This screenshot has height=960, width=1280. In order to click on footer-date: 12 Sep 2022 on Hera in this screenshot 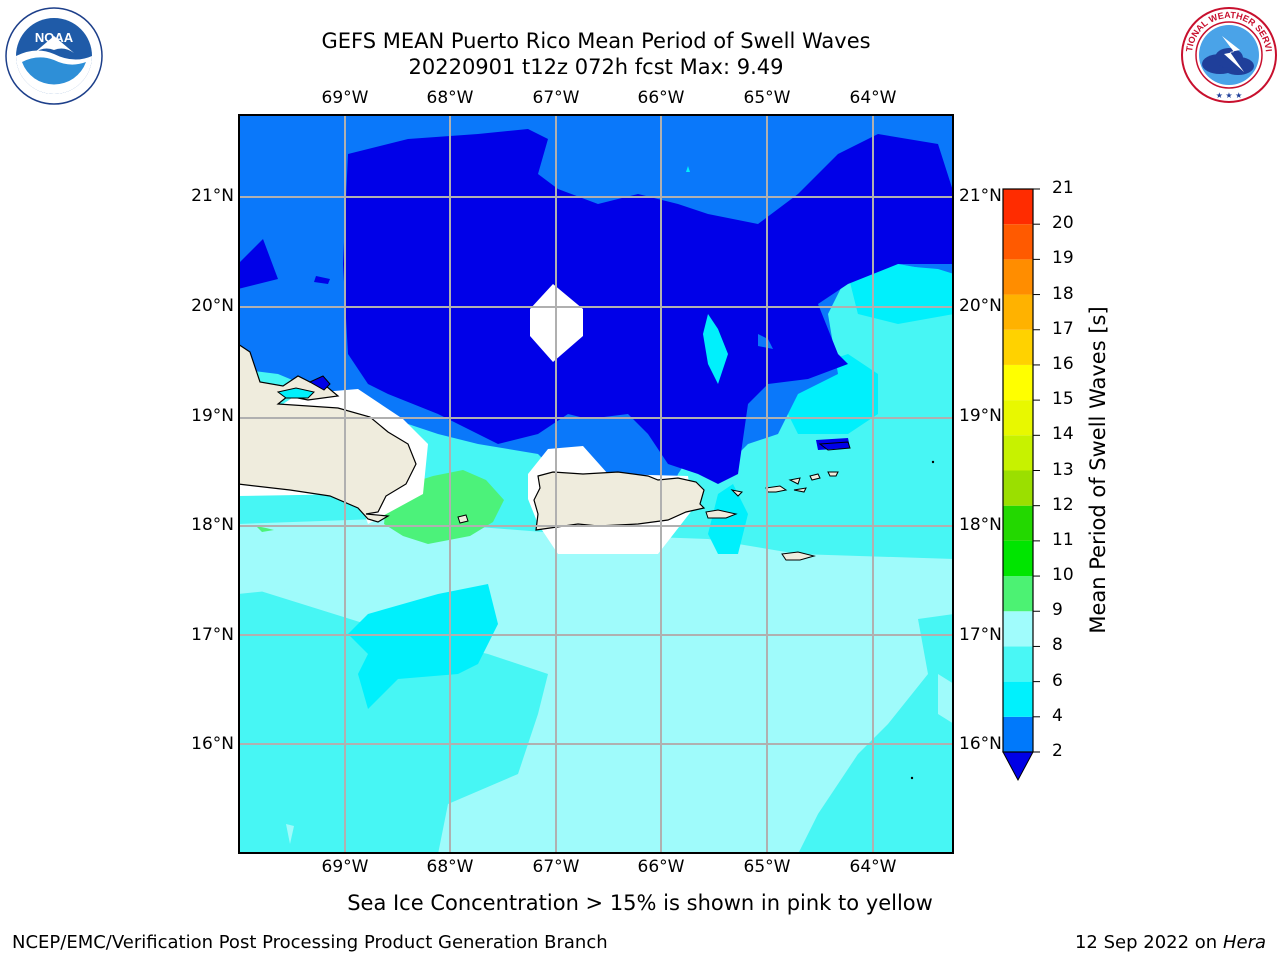, I will do `click(1170, 942)`.